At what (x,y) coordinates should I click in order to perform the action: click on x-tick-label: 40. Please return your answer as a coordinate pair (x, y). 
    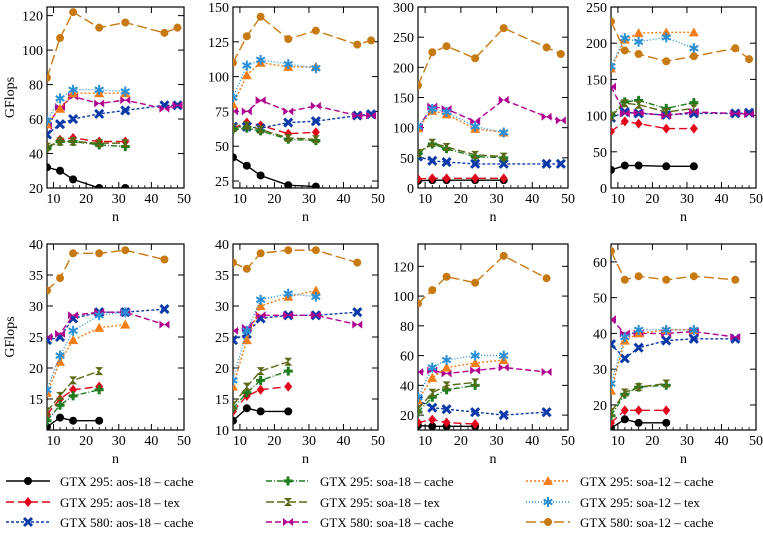
    Looking at the image, I should click on (343, 199).